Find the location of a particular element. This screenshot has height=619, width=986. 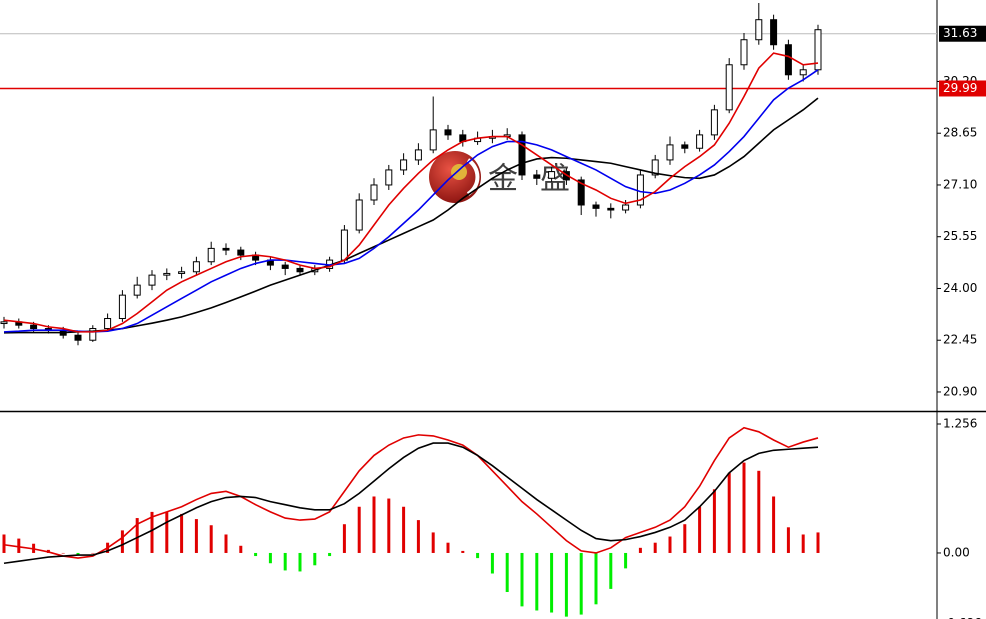

y-tick-label: 22.45 is located at coordinates (960, 340).